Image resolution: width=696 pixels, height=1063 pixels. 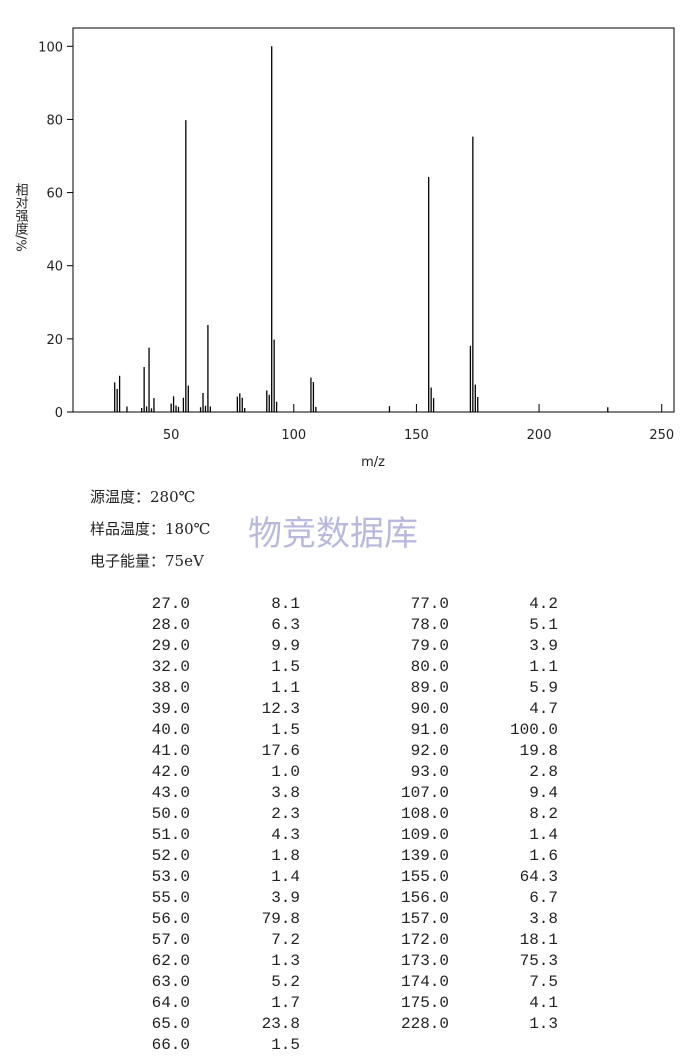 What do you see at coordinates (543, 814) in the screenshot?
I see `intensity-cell: 8.2` at bounding box center [543, 814].